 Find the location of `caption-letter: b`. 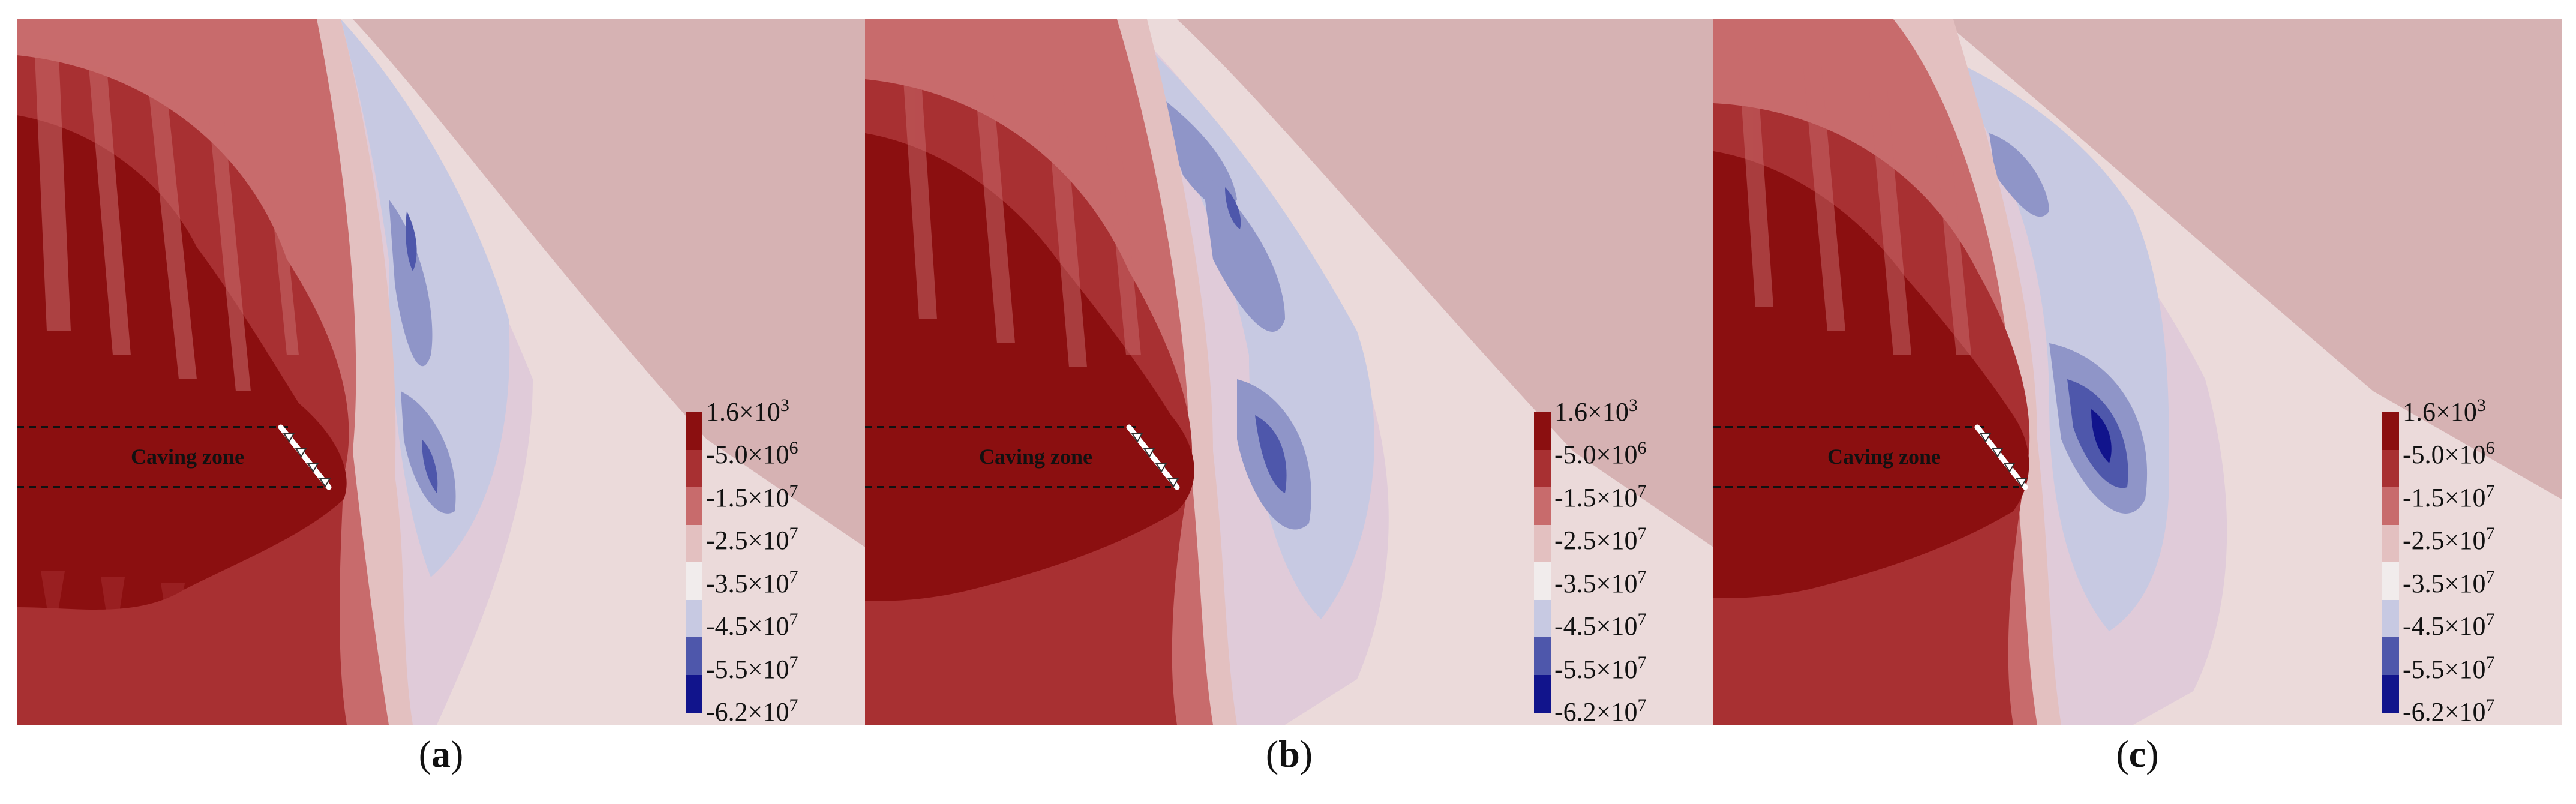

caption-letter: b is located at coordinates (1289, 754).